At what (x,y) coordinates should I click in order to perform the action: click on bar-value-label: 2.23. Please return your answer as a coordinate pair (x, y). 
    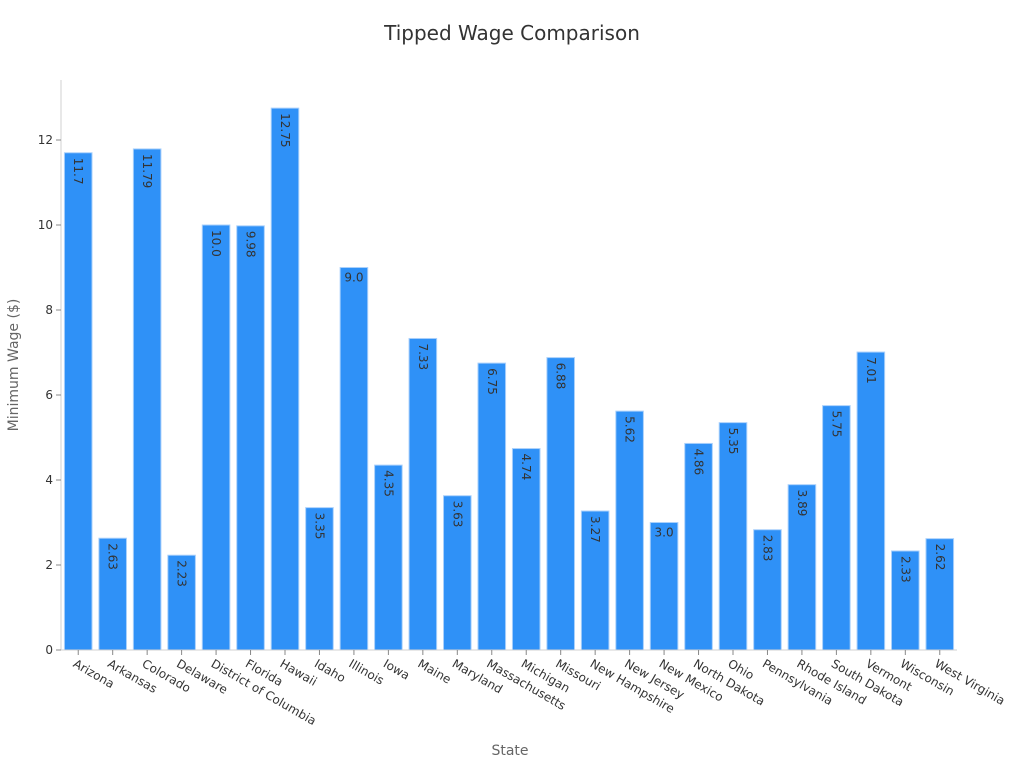
    Looking at the image, I should click on (182, 573).